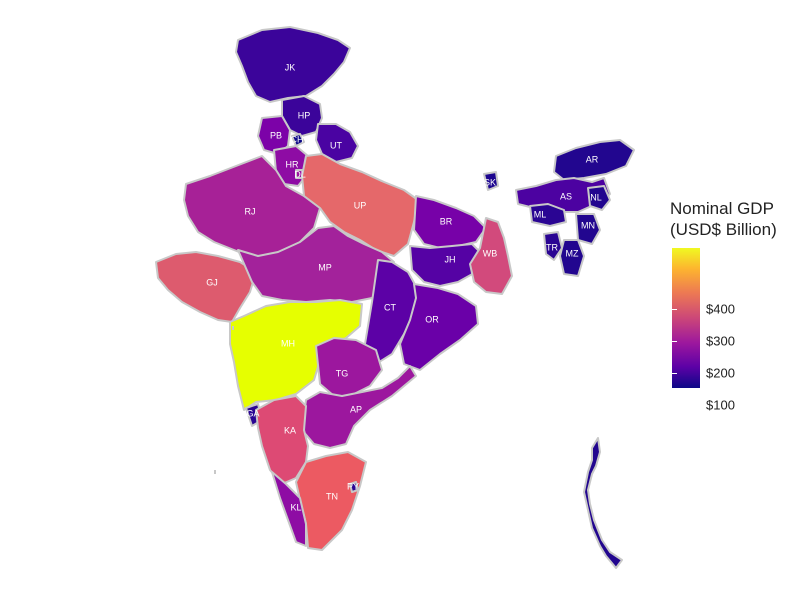  Describe the element at coordinates (292, 164) in the screenshot. I see `state-label-hr: HR` at that location.